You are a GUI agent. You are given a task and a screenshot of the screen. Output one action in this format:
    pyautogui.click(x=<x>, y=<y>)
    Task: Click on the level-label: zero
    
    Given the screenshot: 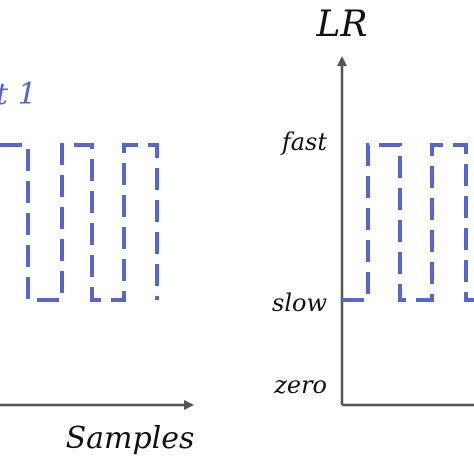 What is the action you would take?
    pyautogui.click(x=300, y=385)
    